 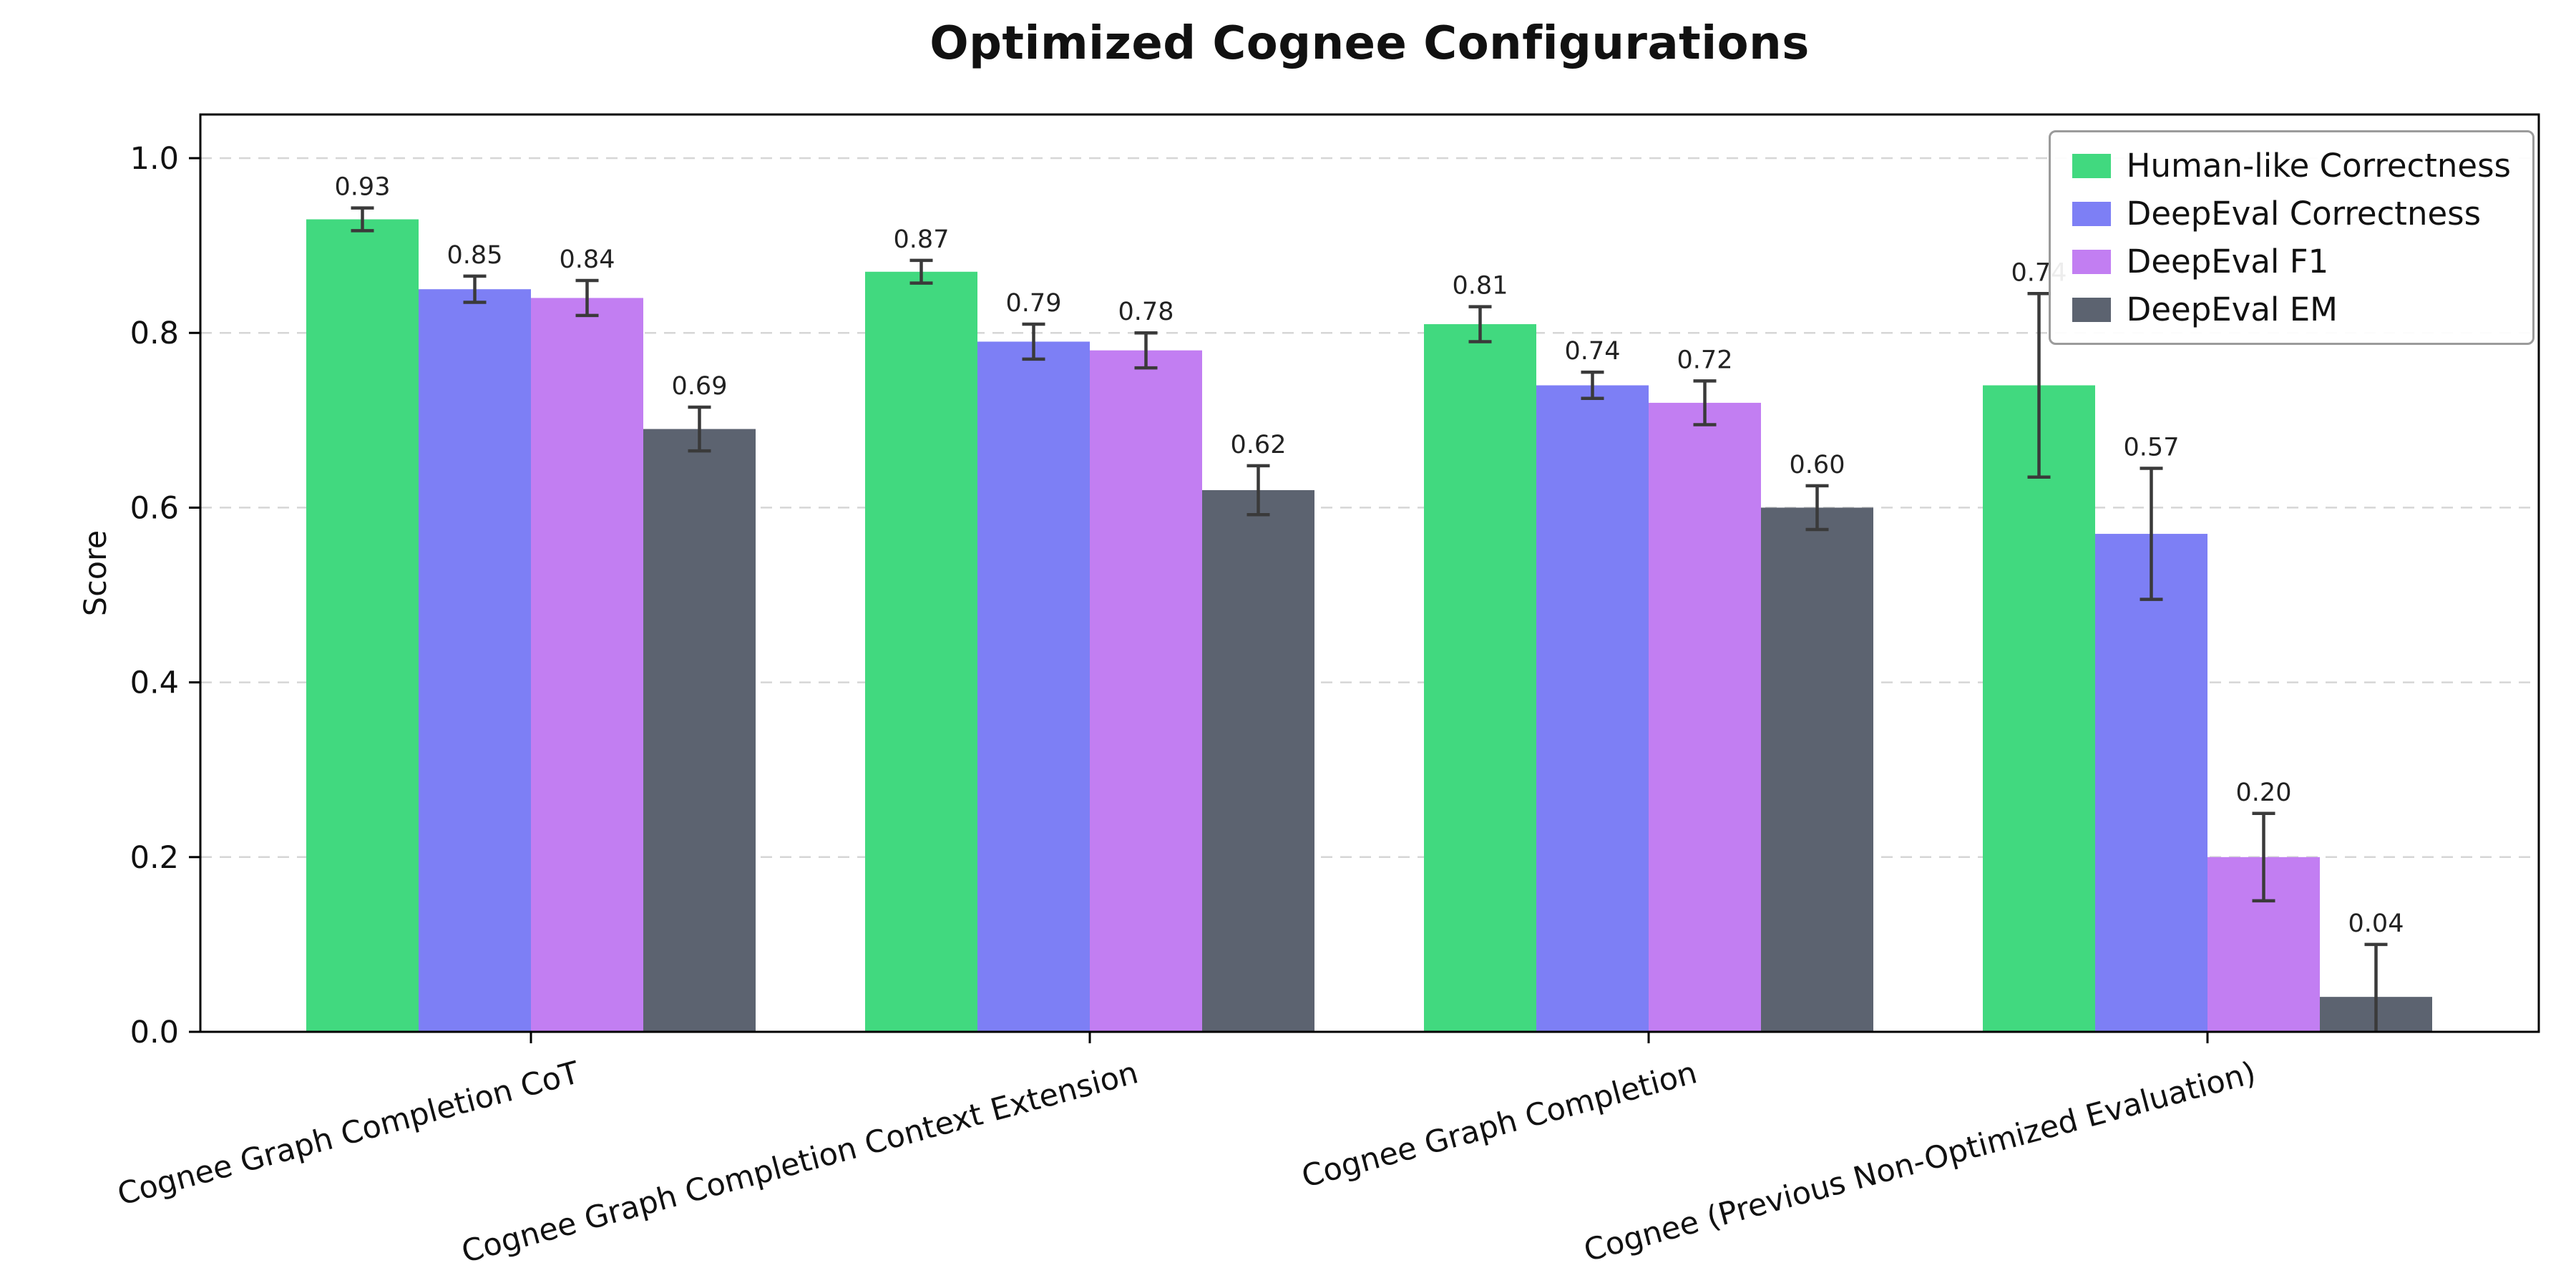 What do you see at coordinates (2264, 793) in the screenshot?
I see `bar-value-label: 0.20` at bounding box center [2264, 793].